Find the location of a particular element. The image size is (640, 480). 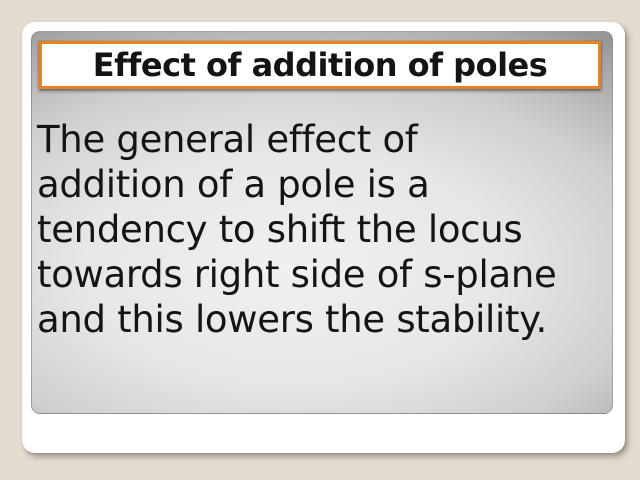

title-box: Effect of addition of poles is located at coordinates (320, 65).